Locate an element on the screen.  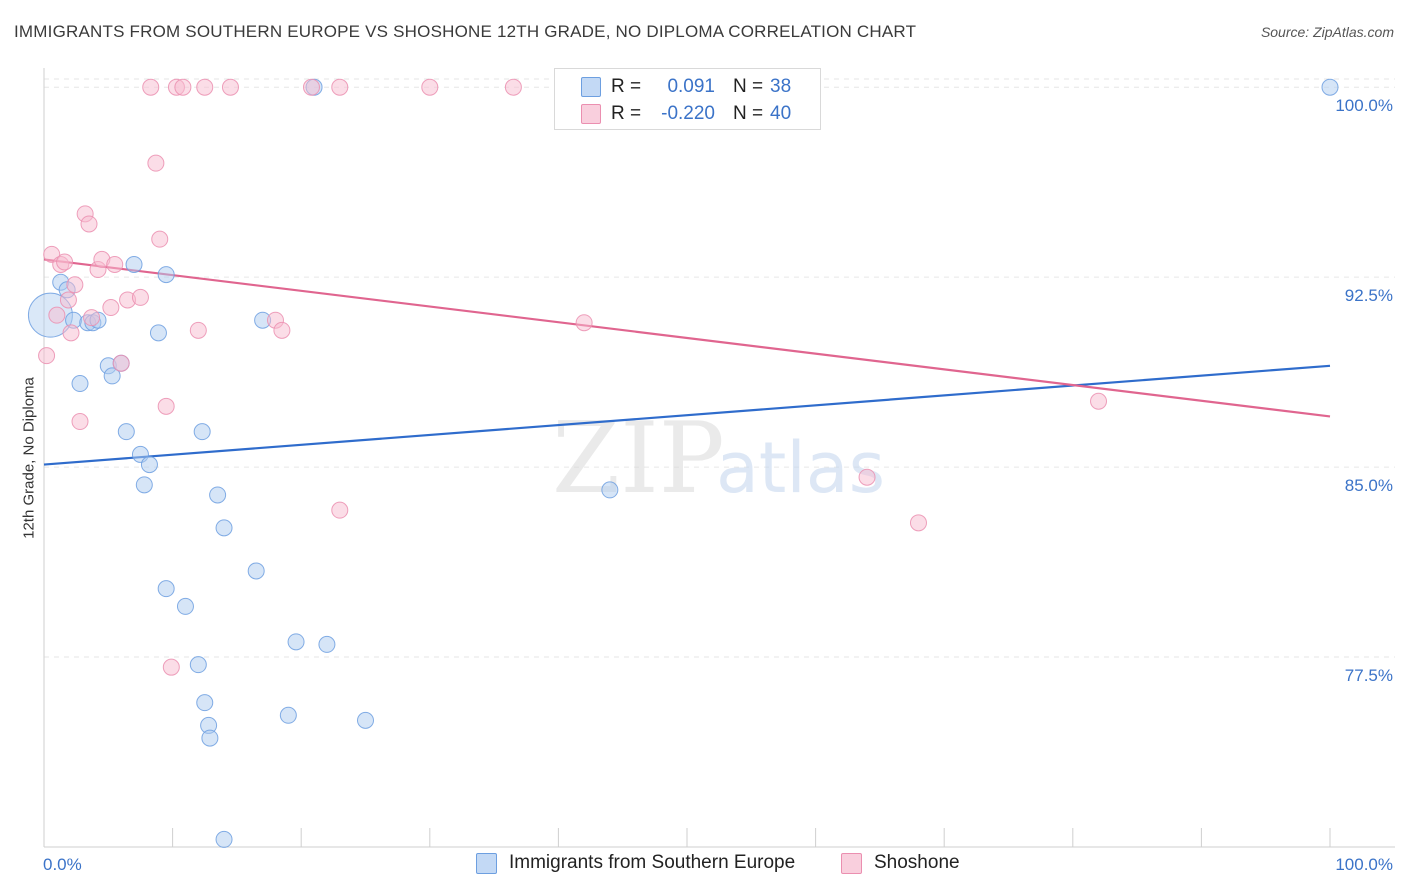
source-label: Source: ZipAtlas.com is located at coordinates (1327, 32).